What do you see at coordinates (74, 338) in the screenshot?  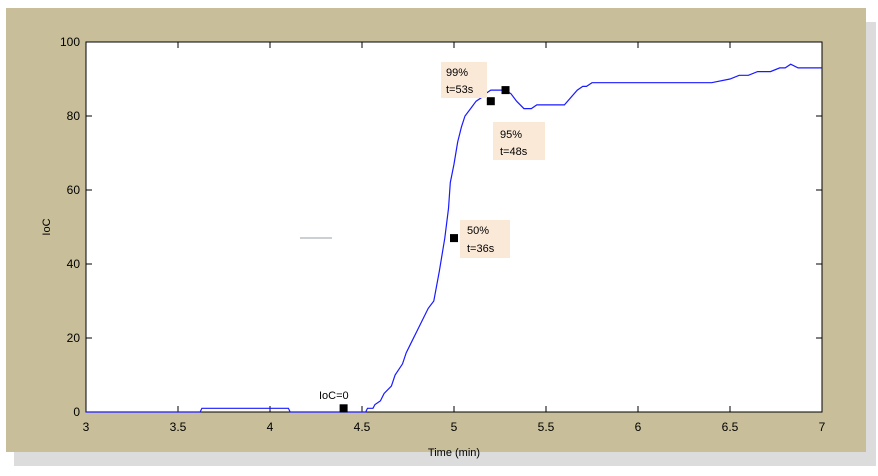 I see `y-tick-label: 20` at bounding box center [74, 338].